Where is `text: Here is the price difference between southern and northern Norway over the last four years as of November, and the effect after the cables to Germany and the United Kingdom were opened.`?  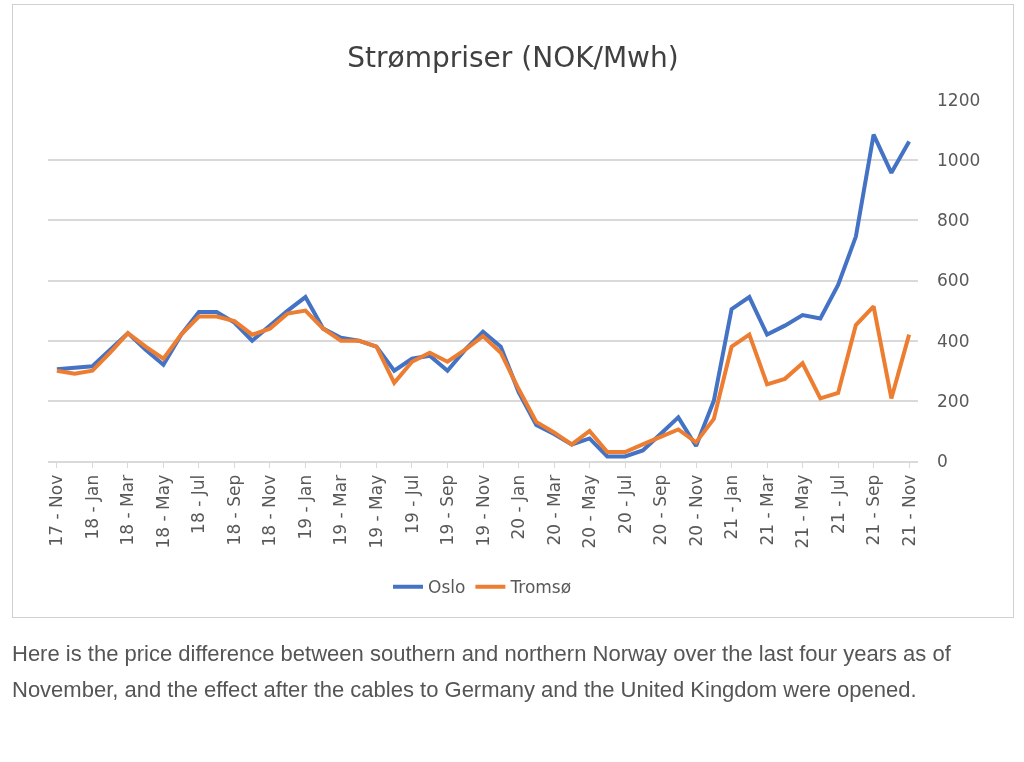 text: Here is the price difference between southern and northern Norway over the last four years as of November, and the effect after the cables to Germany and the United Kingdom were opened. is located at coordinates (482, 672).